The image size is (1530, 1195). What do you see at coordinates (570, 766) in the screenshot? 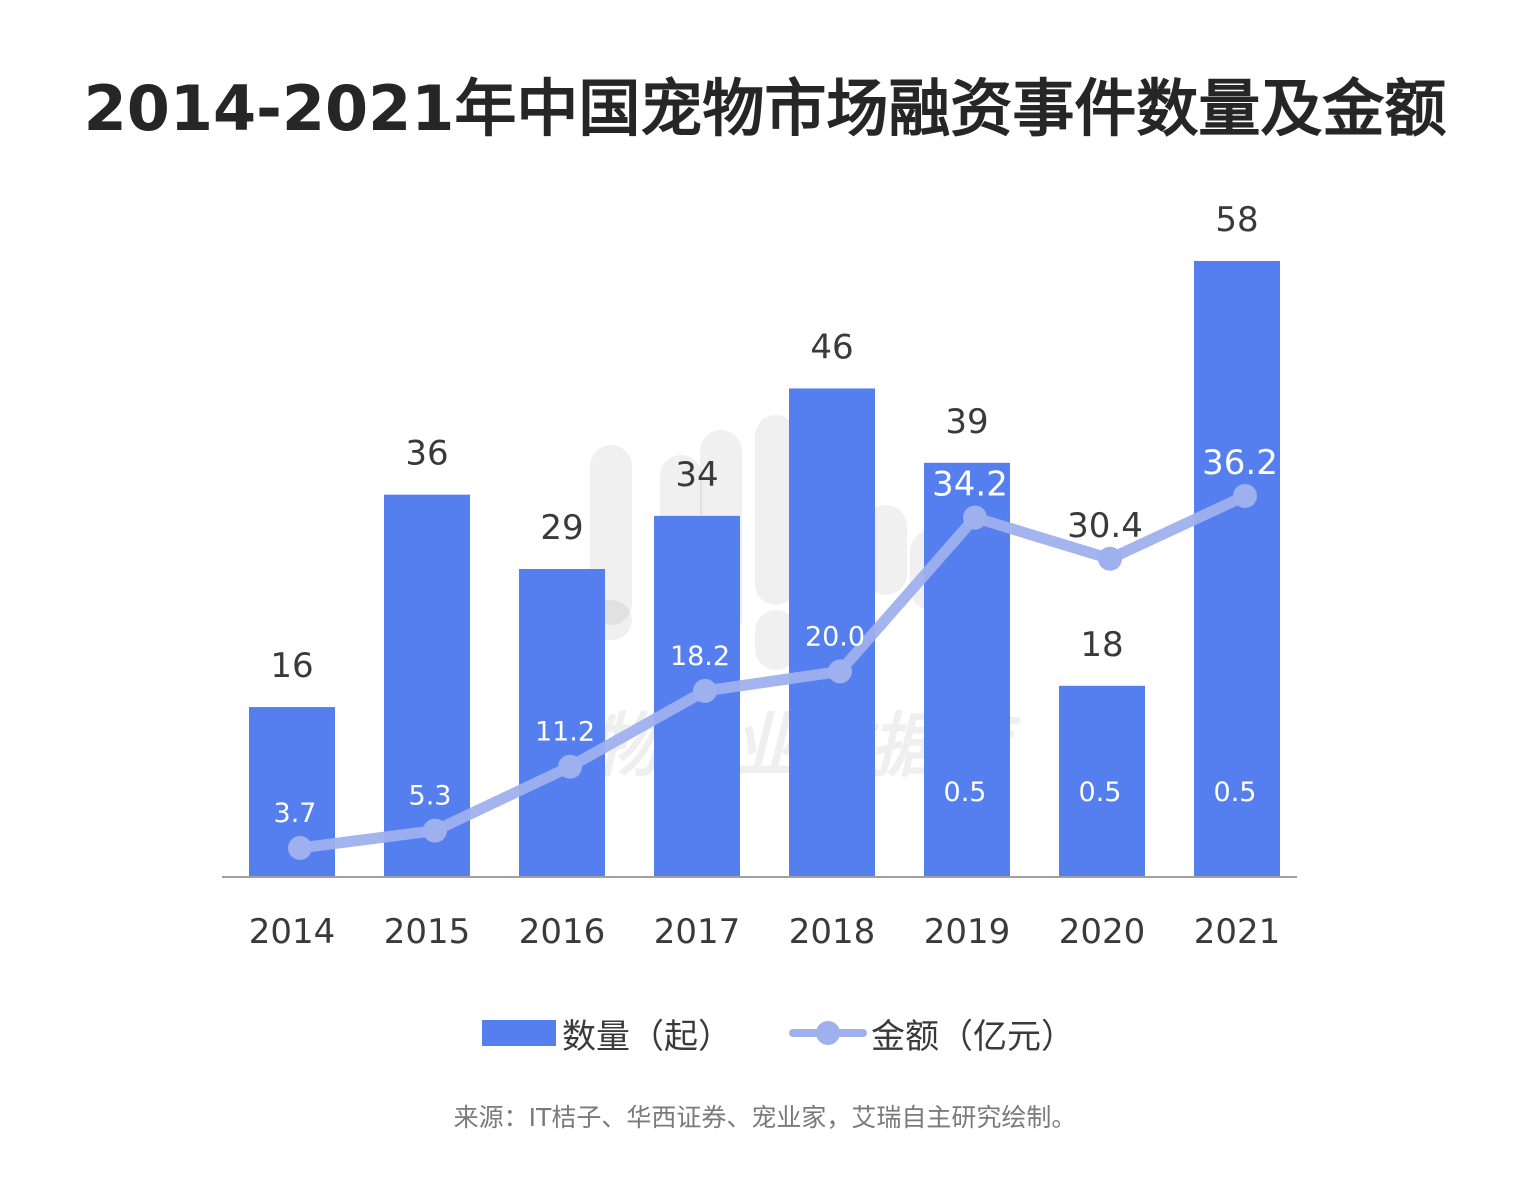
I see `line-point-2016` at bounding box center [570, 766].